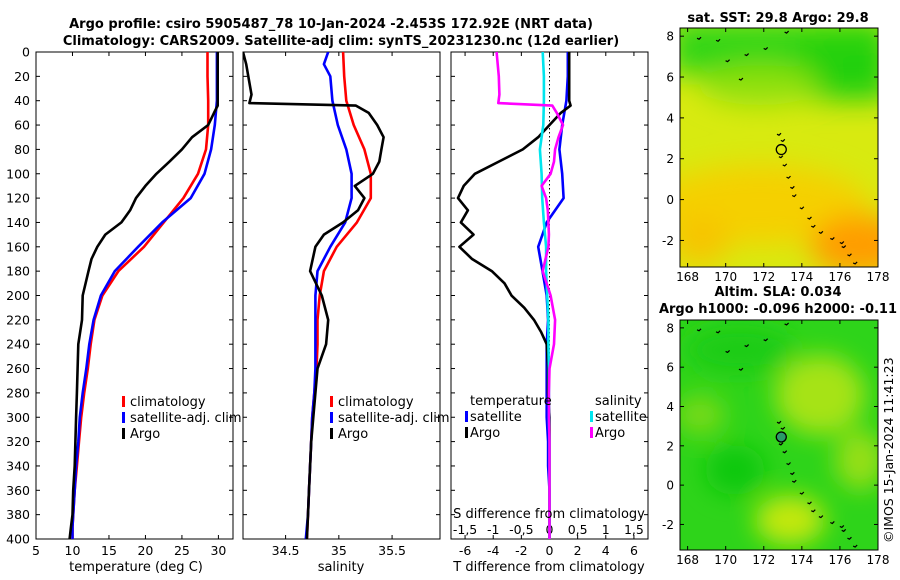  What do you see at coordinates (466, 432) in the screenshot?
I see `legend-t-argo-swatch` at bounding box center [466, 432].